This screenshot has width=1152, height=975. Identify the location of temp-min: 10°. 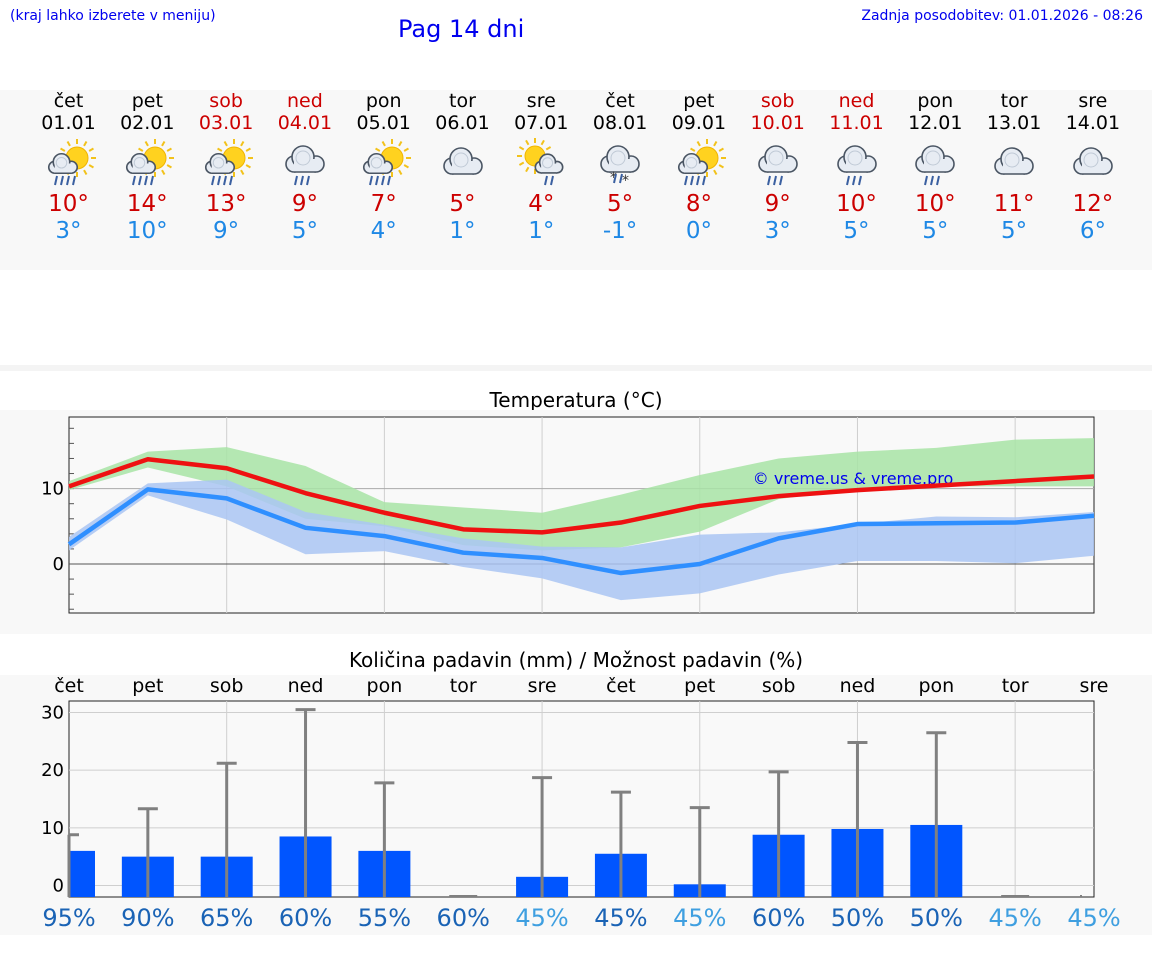
(147, 231).